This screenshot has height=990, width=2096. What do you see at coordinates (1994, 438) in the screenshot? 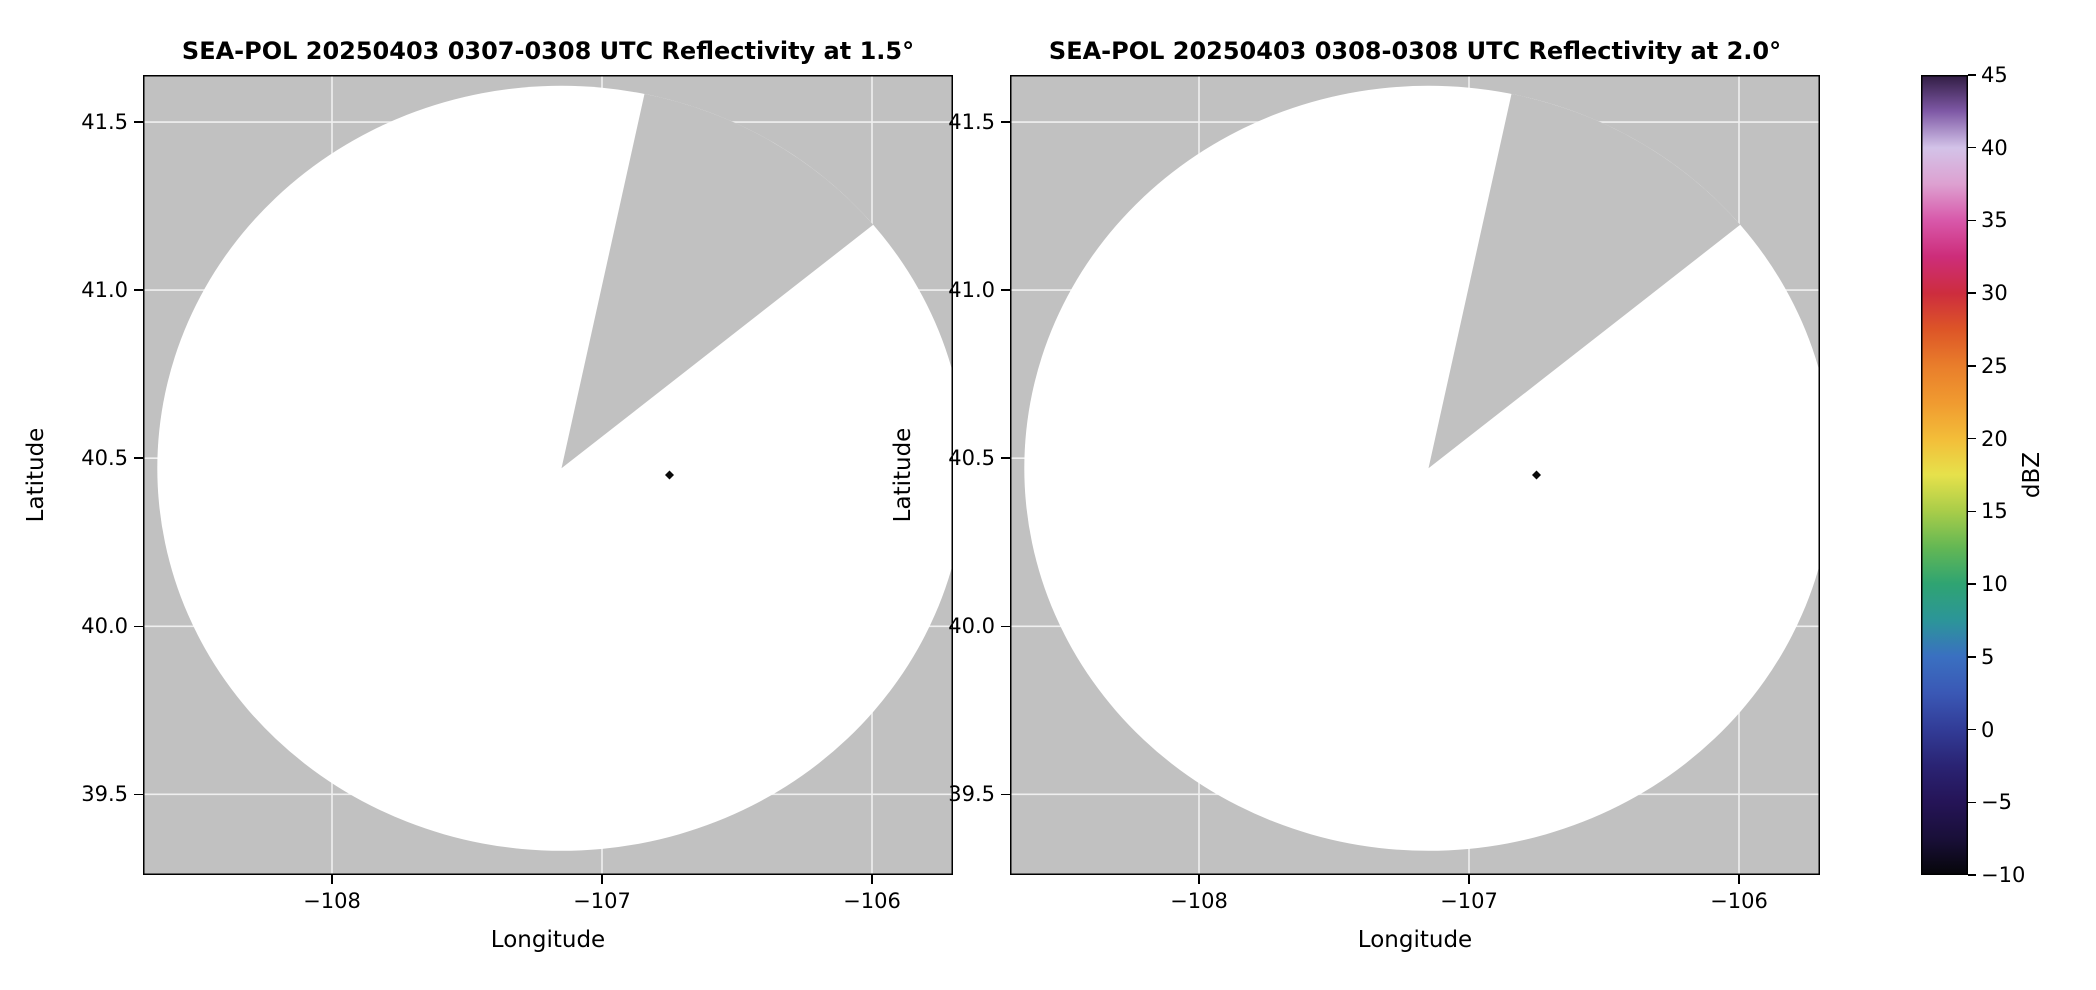
I see `colorbar-tick-label: 20` at bounding box center [1994, 438].